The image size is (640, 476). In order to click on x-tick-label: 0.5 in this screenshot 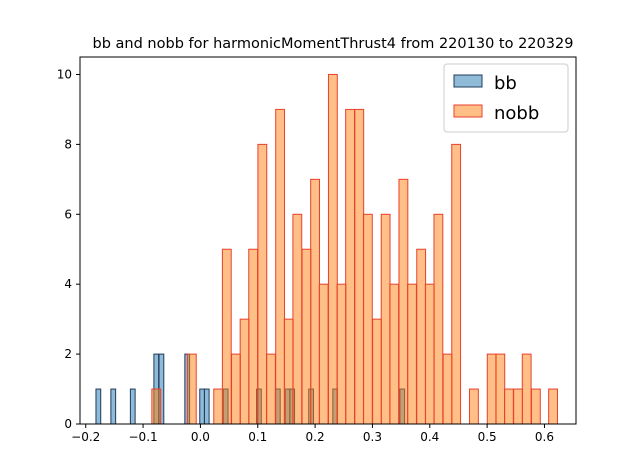, I will do `click(487, 437)`.